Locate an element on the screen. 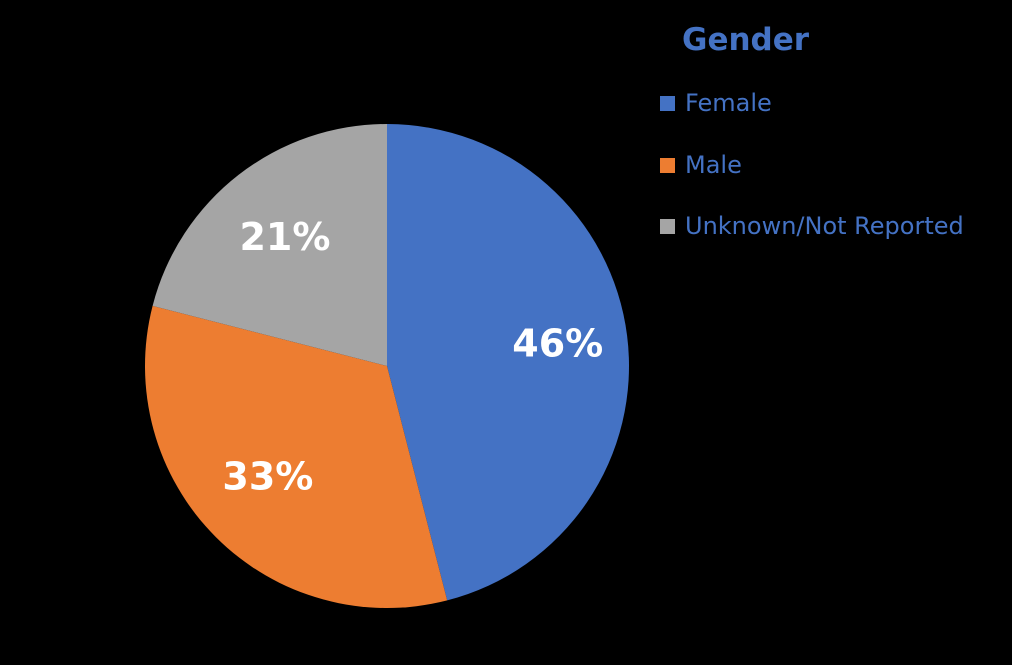  legend-title: Gender is located at coordinates (746, 40).